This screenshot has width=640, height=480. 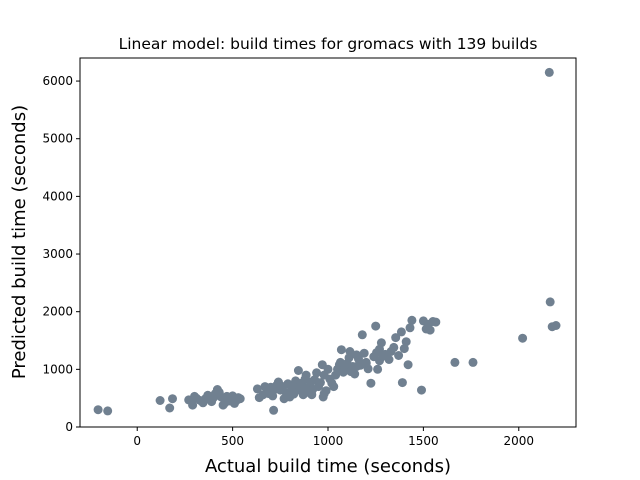 I want to click on y-tick-label: 2000, so click(x=57, y=312).